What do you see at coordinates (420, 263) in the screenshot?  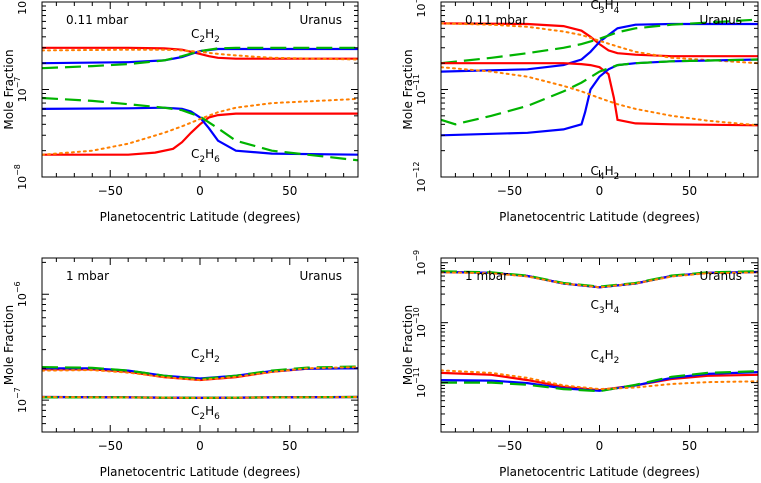 I see `y-tick-label: 10−9` at bounding box center [420, 263].